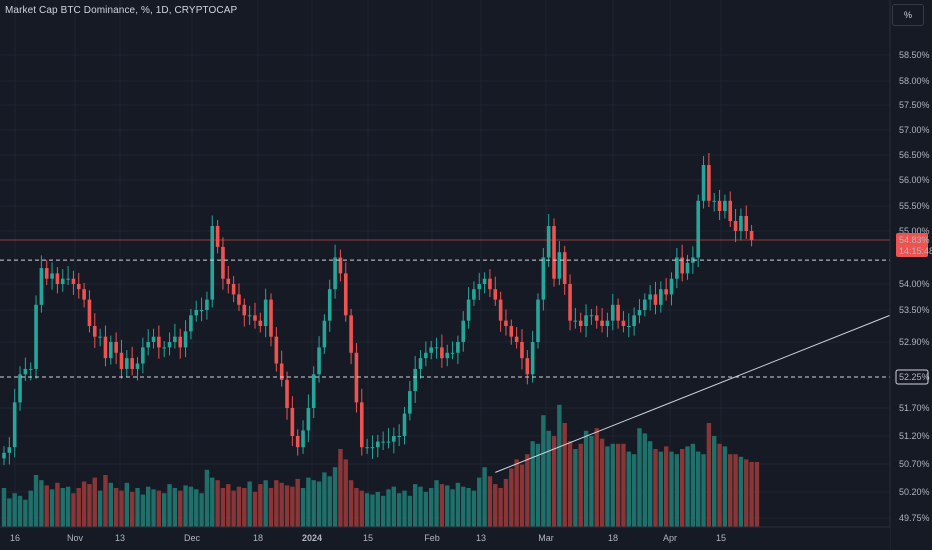 This screenshot has height=550, width=932. What do you see at coordinates (914, 55) in the screenshot?
I see `y-tick-label: 58.50%` at bounding box center [914, 55].